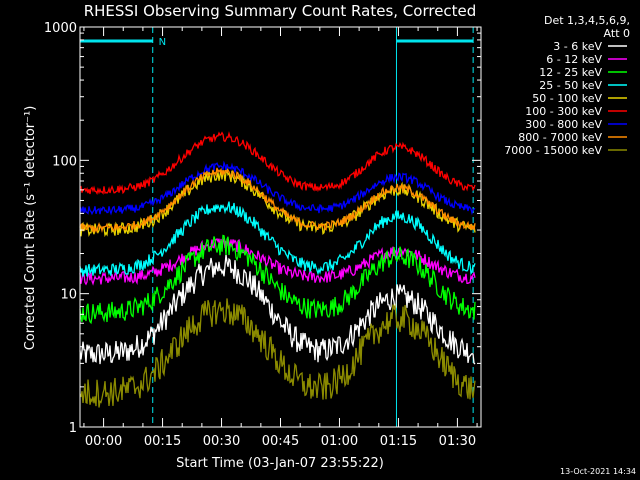 The height and width of the screenshot is (480, 640). Describe the element at coordinates (574, 59) in the screenshot. I see `legend-label: 6 - 12 keV` at that location.